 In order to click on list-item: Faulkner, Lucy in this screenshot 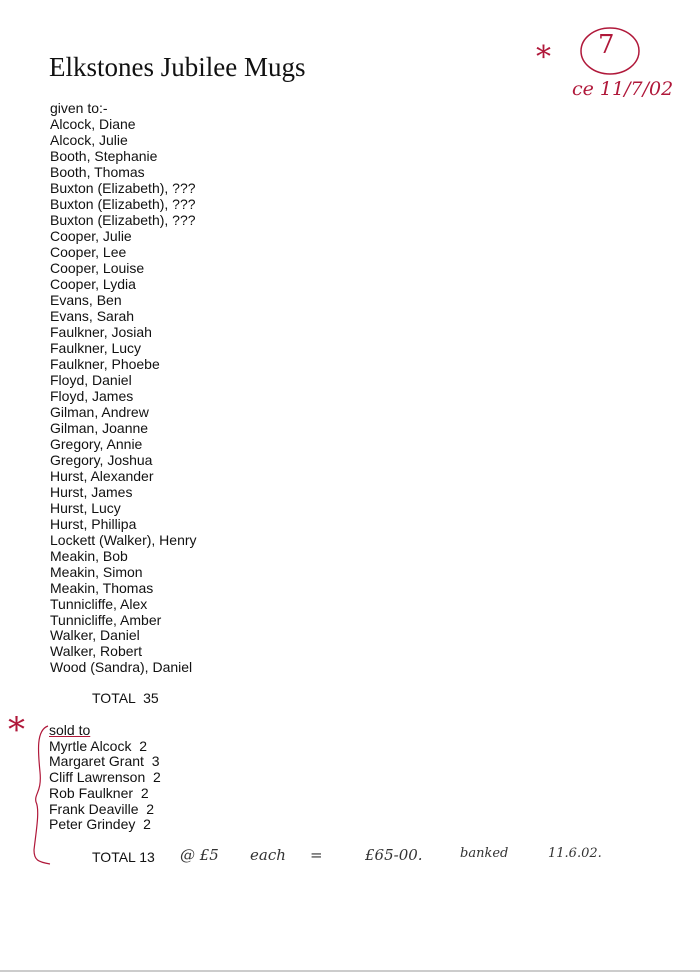, I will do `click(96, 347)`.